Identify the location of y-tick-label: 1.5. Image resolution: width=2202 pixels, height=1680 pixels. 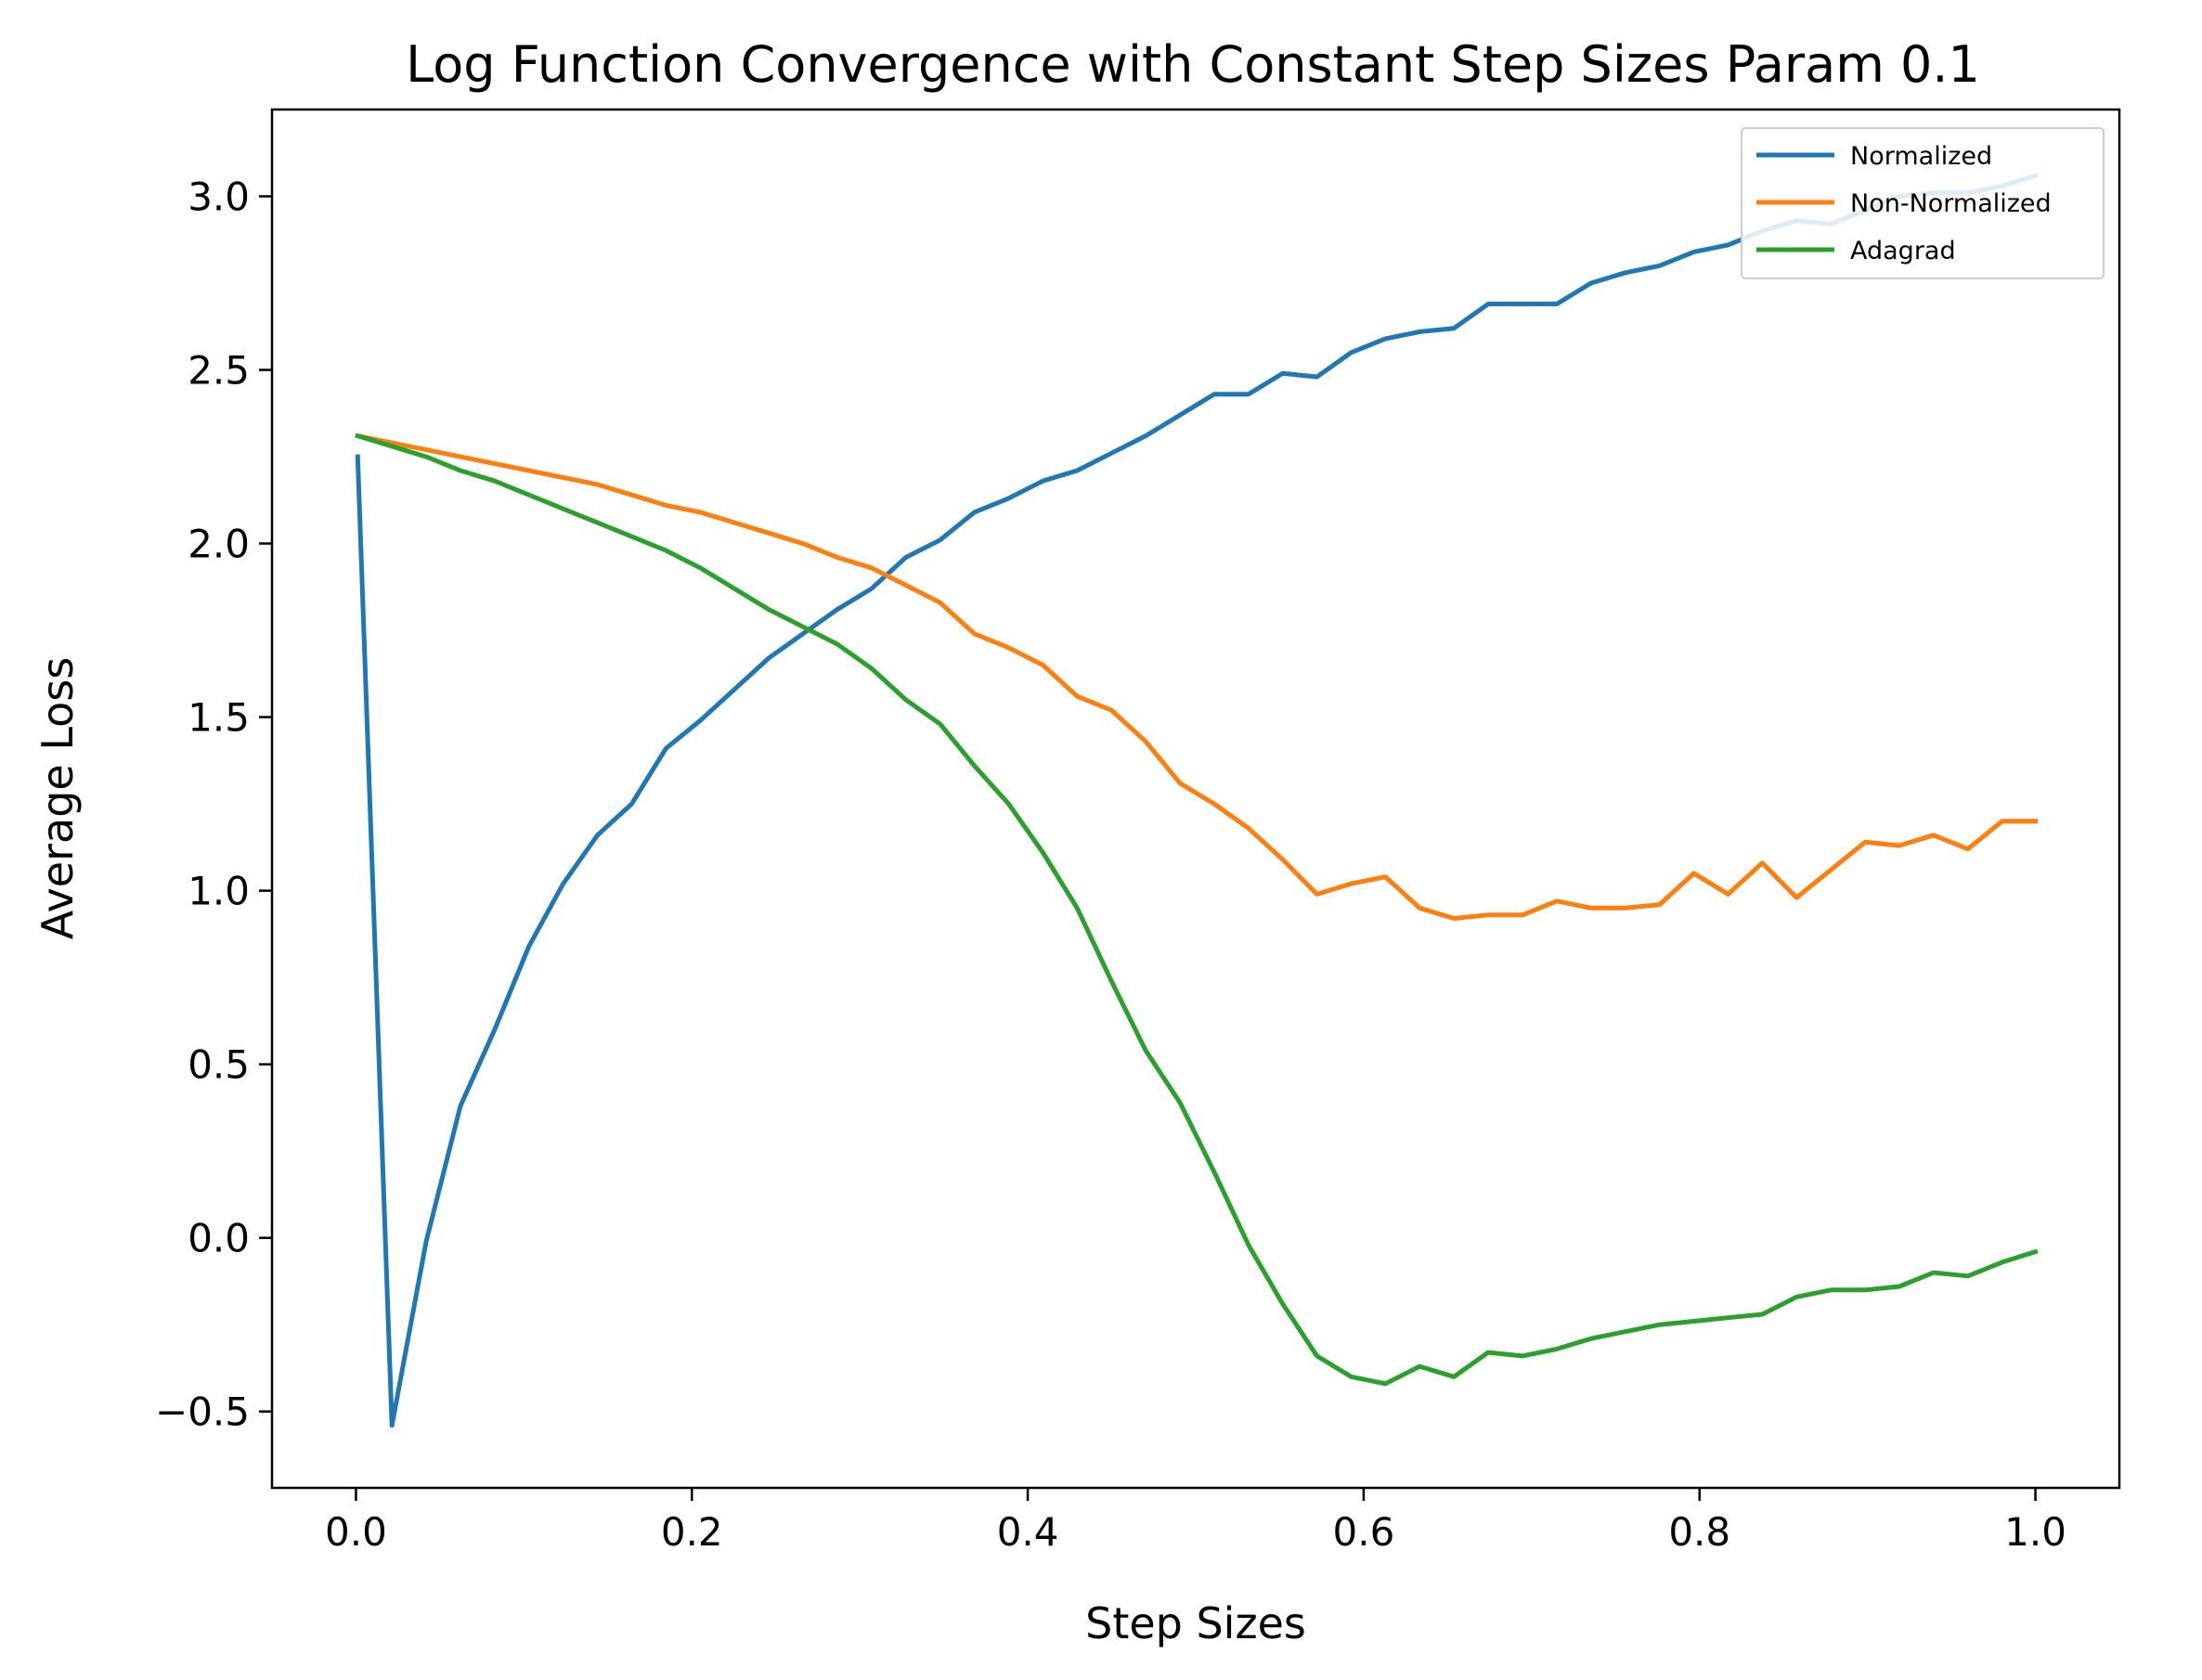
(219, 718).